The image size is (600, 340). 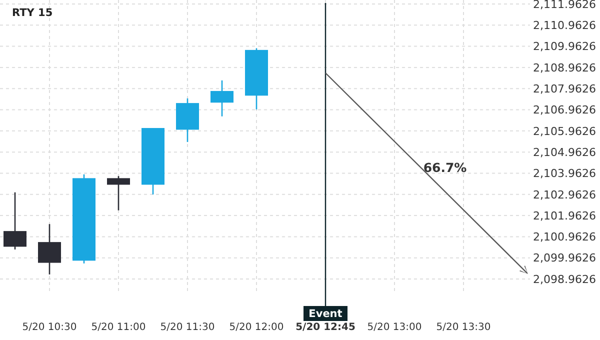 I want to click on x-tick-label: 5/20 12:45, so click(x=326, y=327).